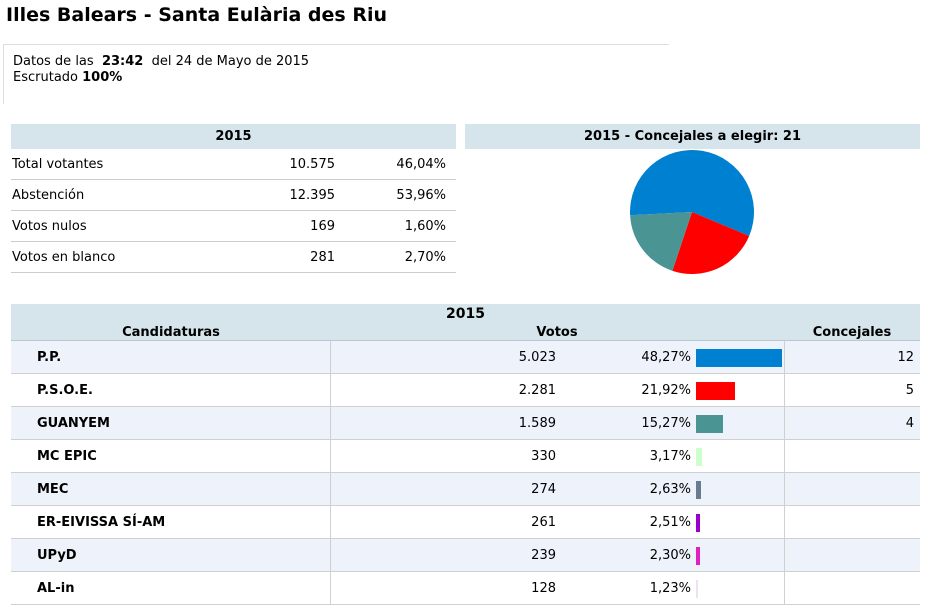 This screenshot has height=611, width=939. I want to click on page-title: Illes Balears - Santa Eulària des Riu, so click(197, 15).